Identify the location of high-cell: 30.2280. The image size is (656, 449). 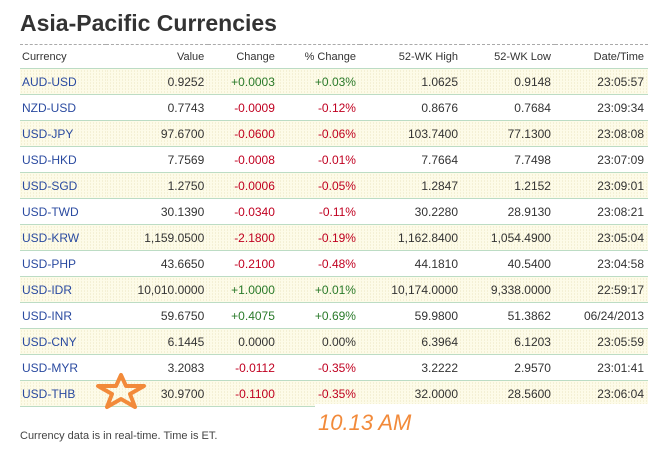
(411, 211).